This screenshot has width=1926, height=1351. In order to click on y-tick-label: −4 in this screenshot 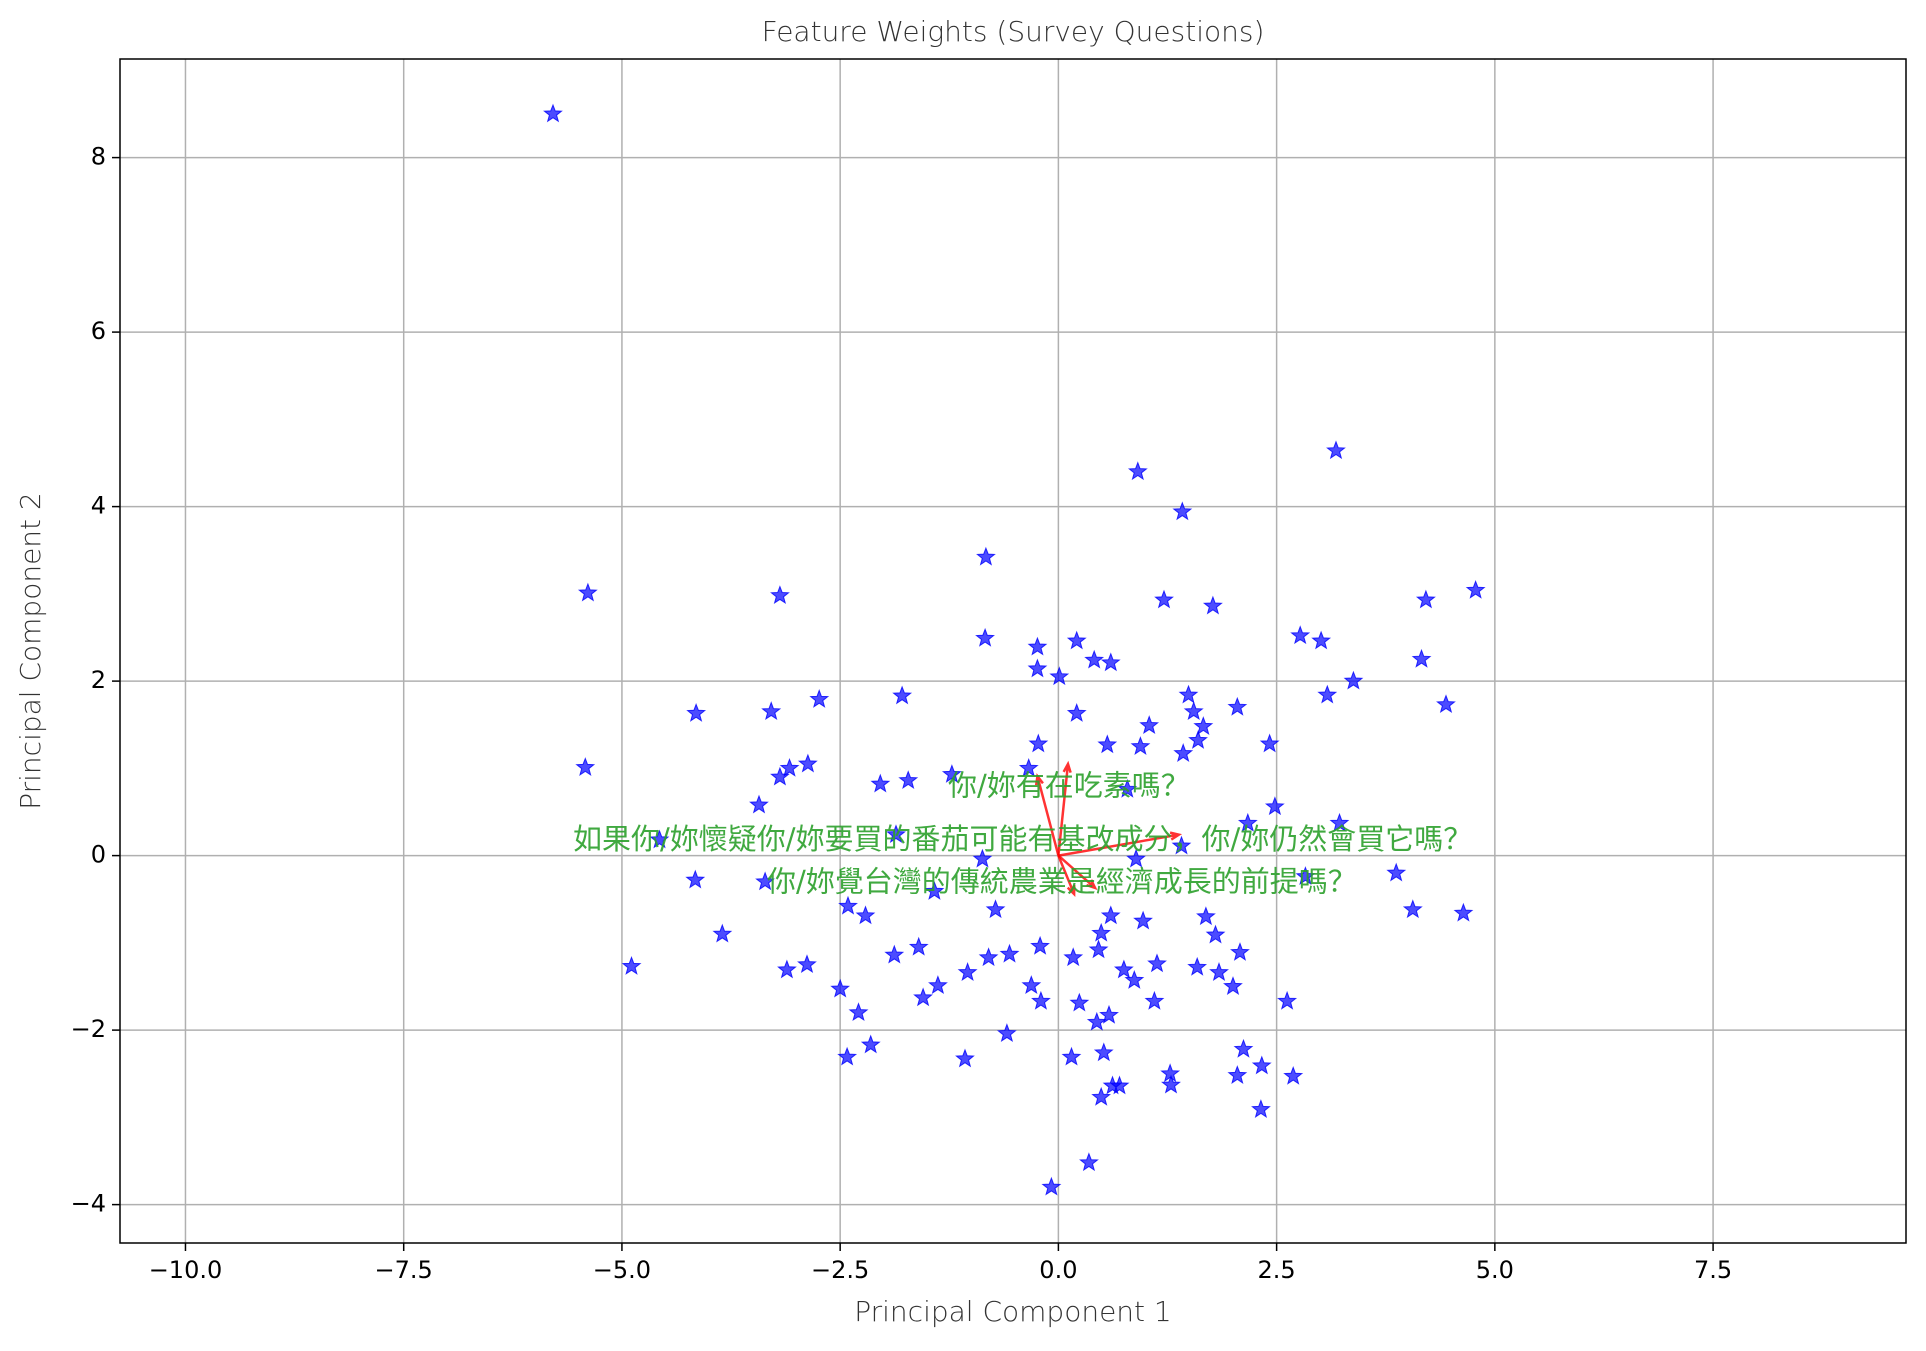, I will do `click(88, 1204)`.